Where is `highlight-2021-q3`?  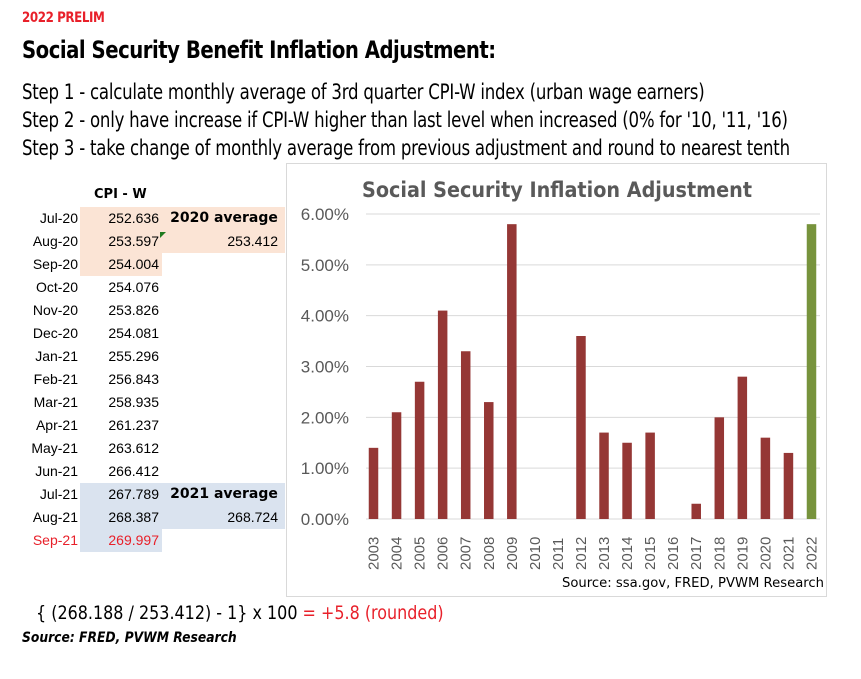
highlight-2021-q3 is located at coordinates (121, 517).